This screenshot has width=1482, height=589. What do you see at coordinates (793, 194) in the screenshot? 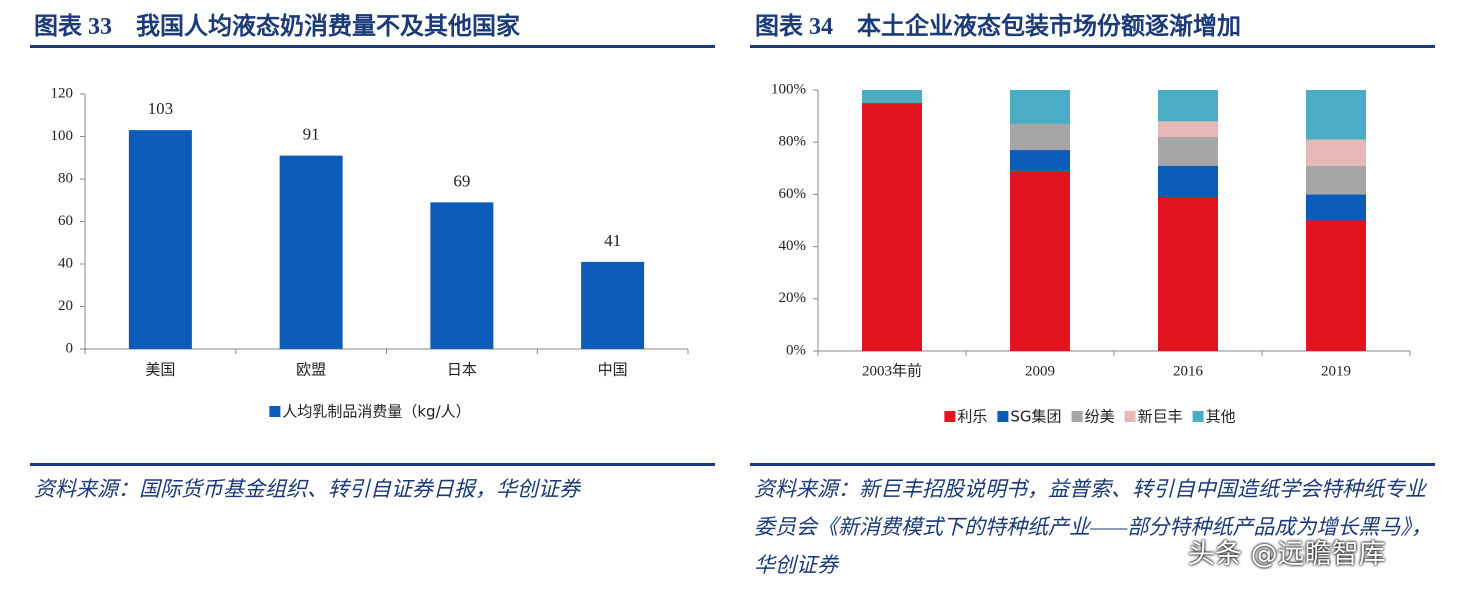
I see `y-tick-label: 60%` at bounding box center [793, 194].